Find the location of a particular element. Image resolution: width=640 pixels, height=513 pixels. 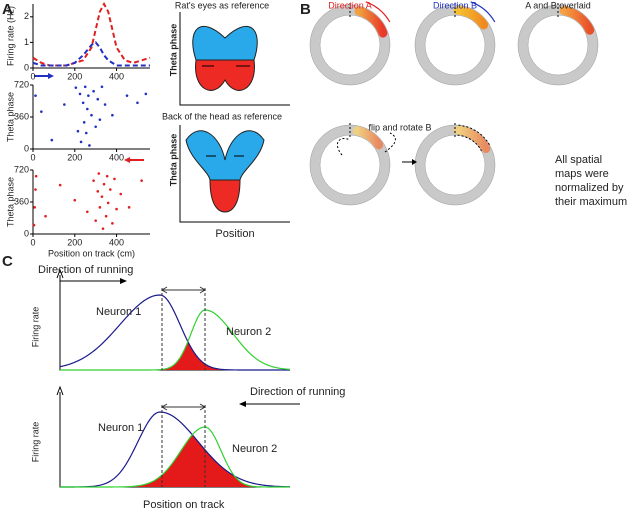

outline is located at coordinates (474, 138).